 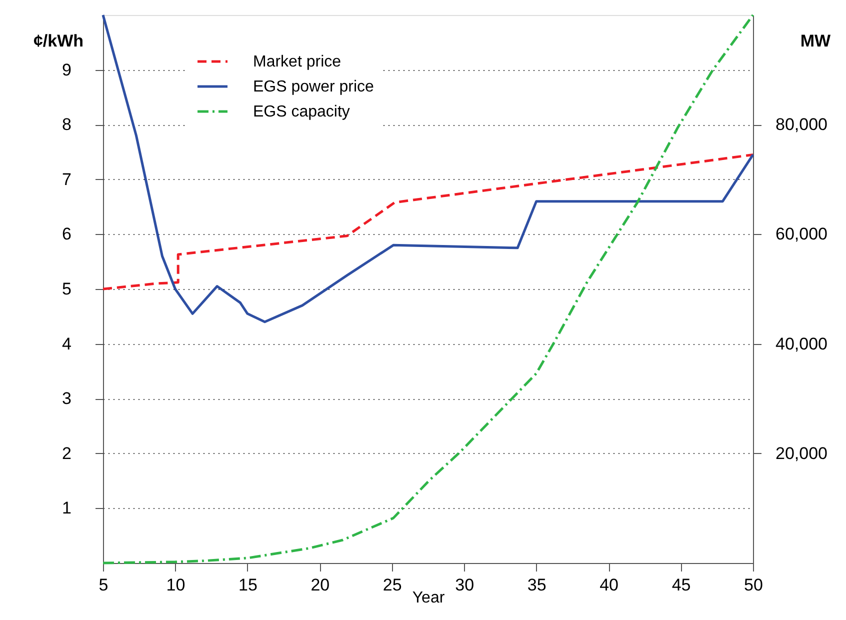 What do you see at coordinates (67, 508) in the screenshot?
I see `y-tick-label: 1` at bounding box center [67, 508].